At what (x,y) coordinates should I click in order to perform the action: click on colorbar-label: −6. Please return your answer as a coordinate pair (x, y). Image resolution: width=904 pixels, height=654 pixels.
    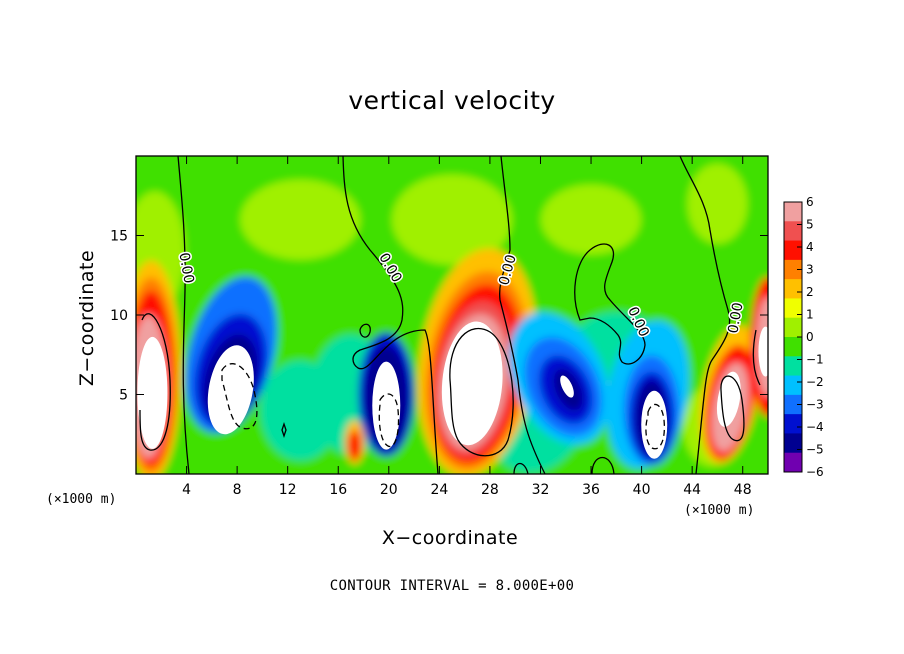
    Looking at the image, I should click on (815, 472).